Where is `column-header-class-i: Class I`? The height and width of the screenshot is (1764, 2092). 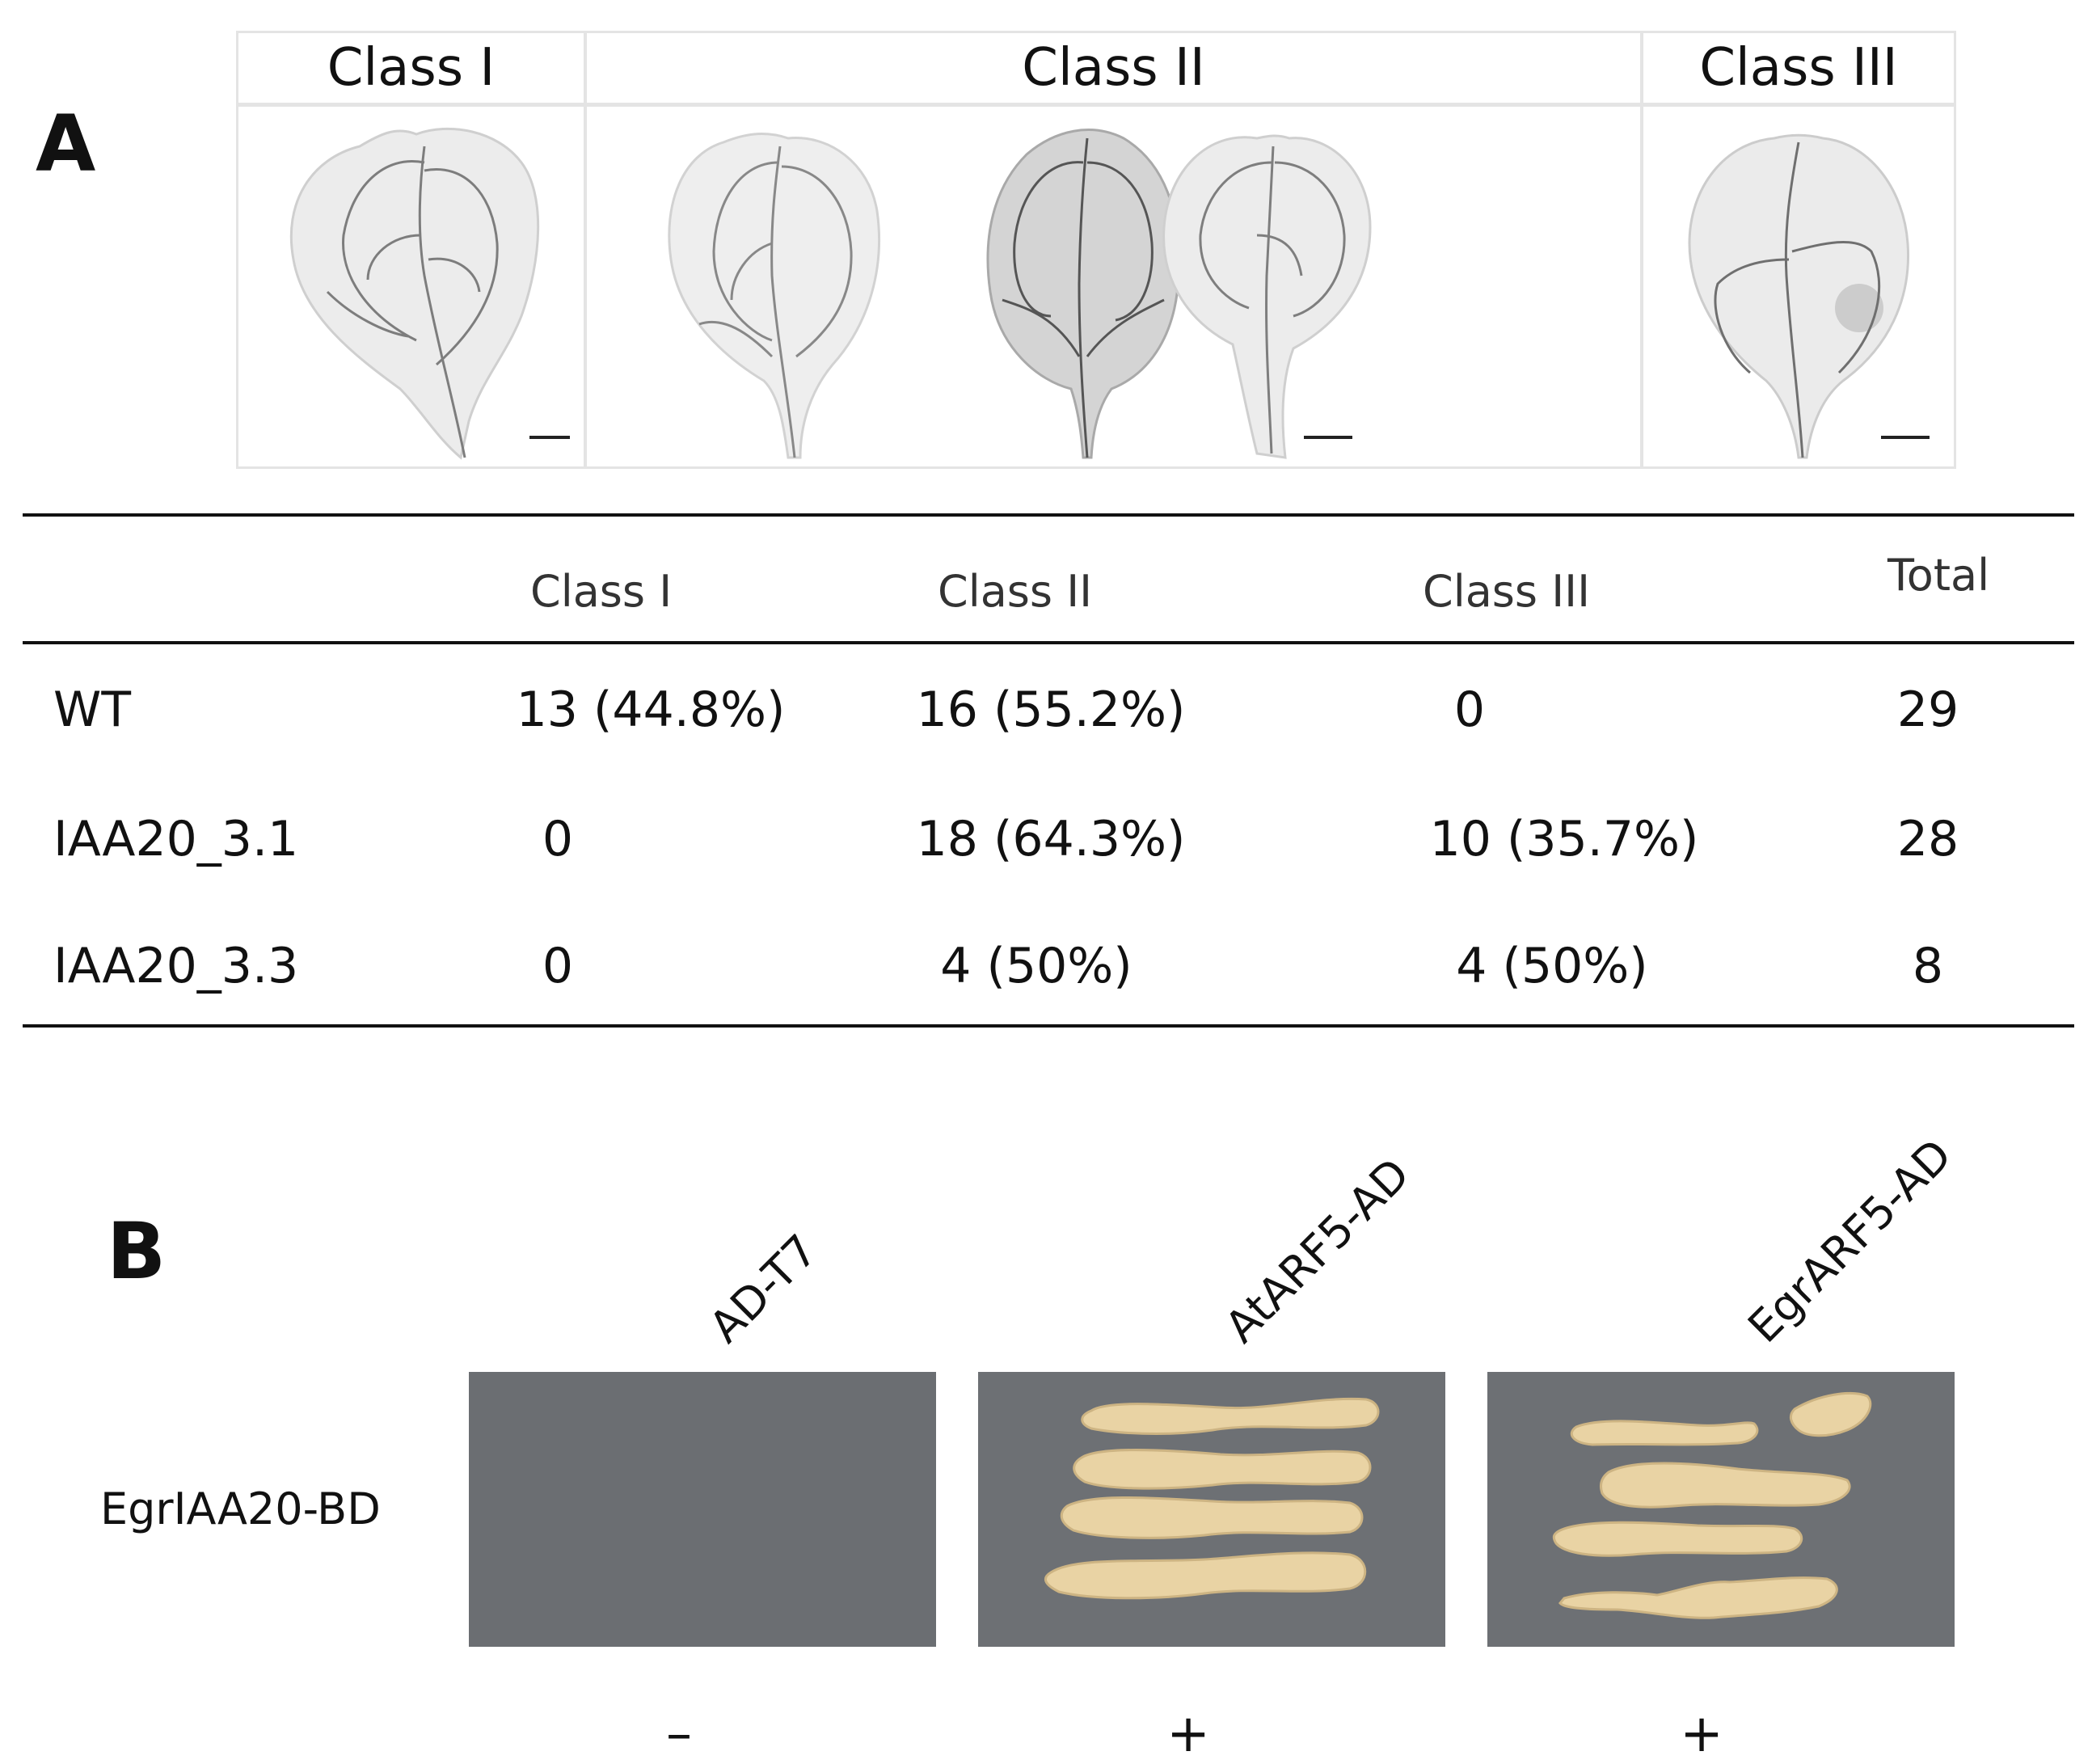 column-header-class-i: Class I is located at coordinates (601, 591).